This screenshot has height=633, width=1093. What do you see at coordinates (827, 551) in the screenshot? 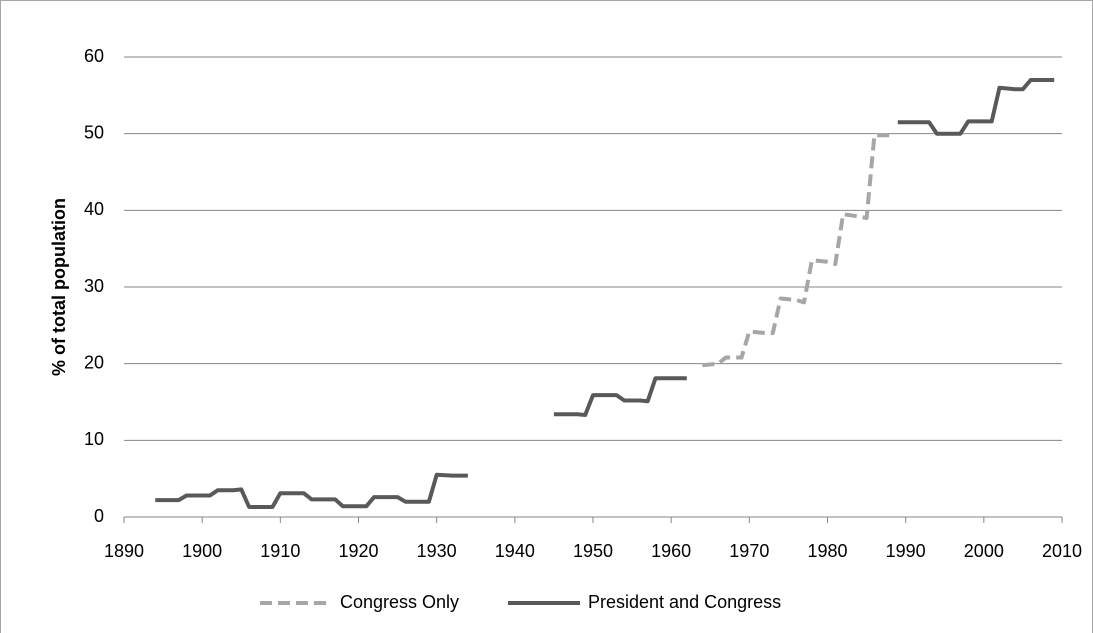
I see `x-tick-label: 1980` at bounding box center [827, 551].